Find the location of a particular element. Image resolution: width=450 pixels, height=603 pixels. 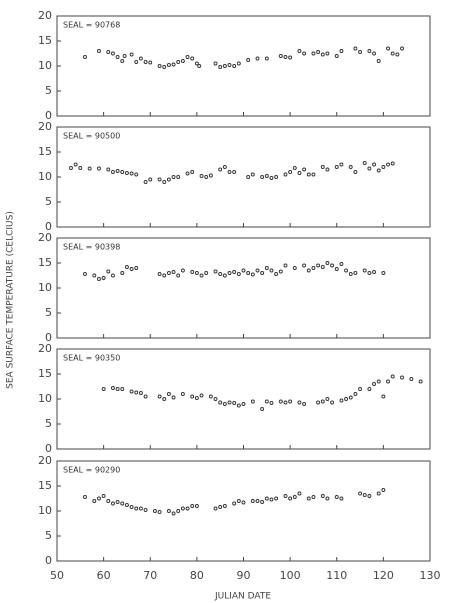

seal-annotation: SEAL = 90768 is located at coordinates (91, 25).